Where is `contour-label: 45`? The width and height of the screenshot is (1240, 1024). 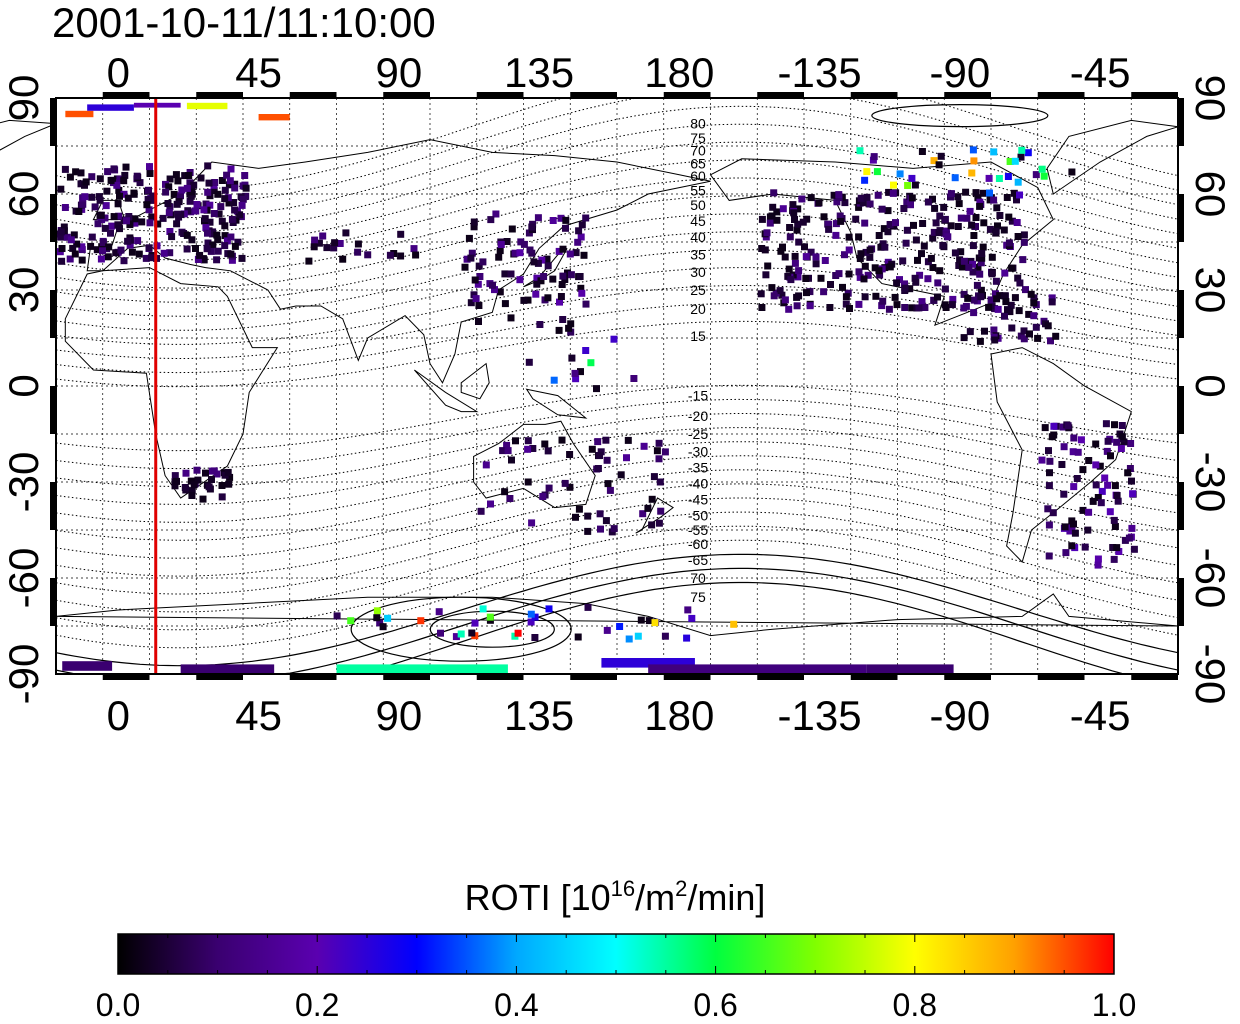 contour-label: 45 is located at coordinates (698, 221).